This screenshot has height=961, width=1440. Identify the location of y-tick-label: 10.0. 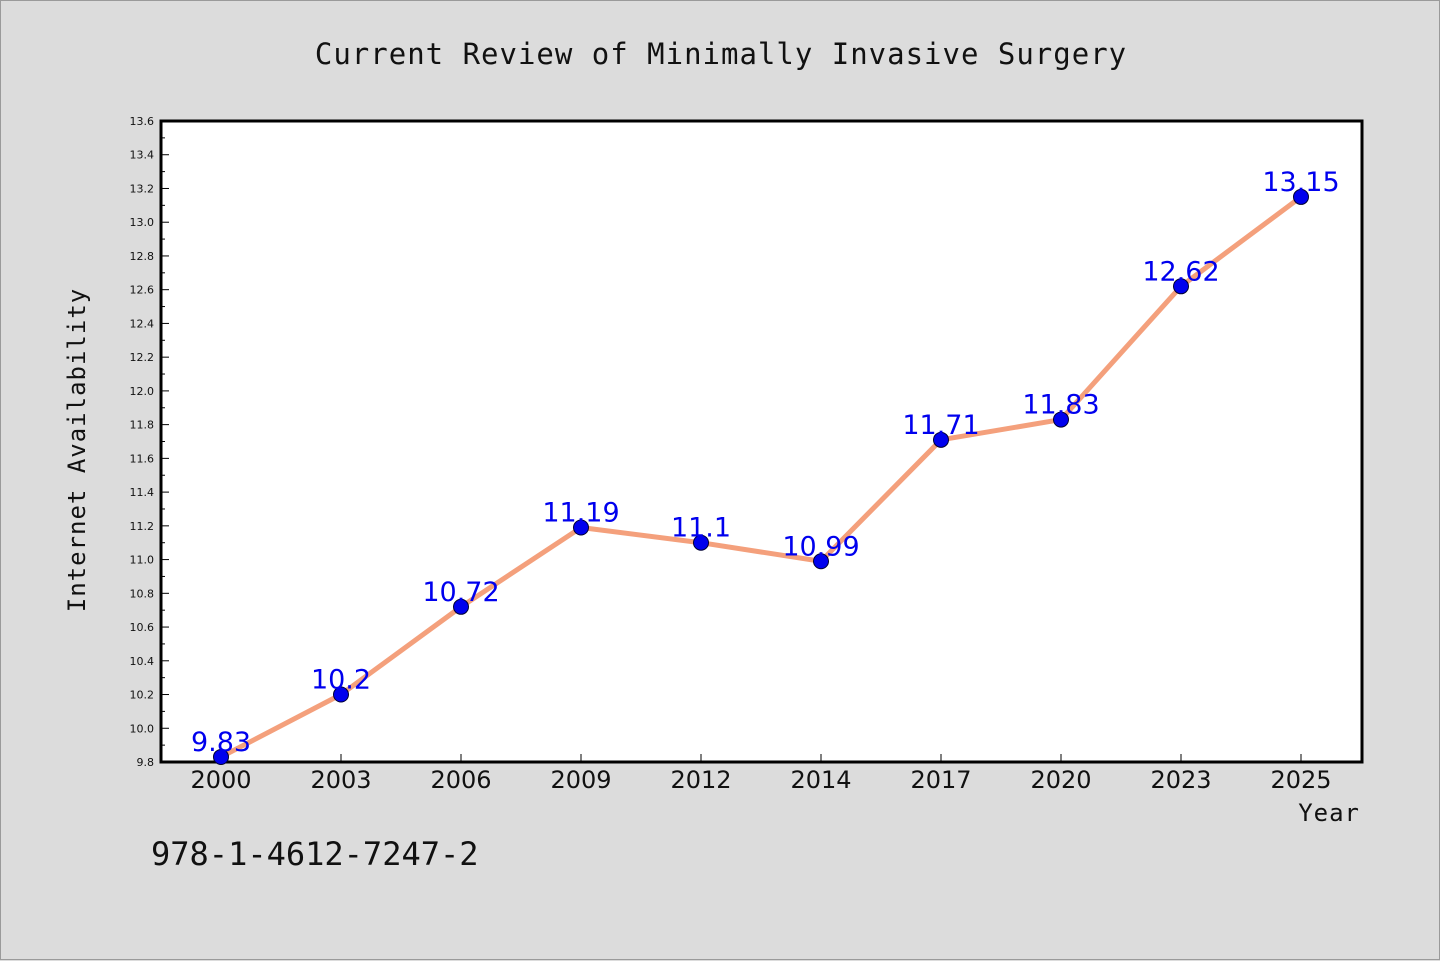
(142, 728).